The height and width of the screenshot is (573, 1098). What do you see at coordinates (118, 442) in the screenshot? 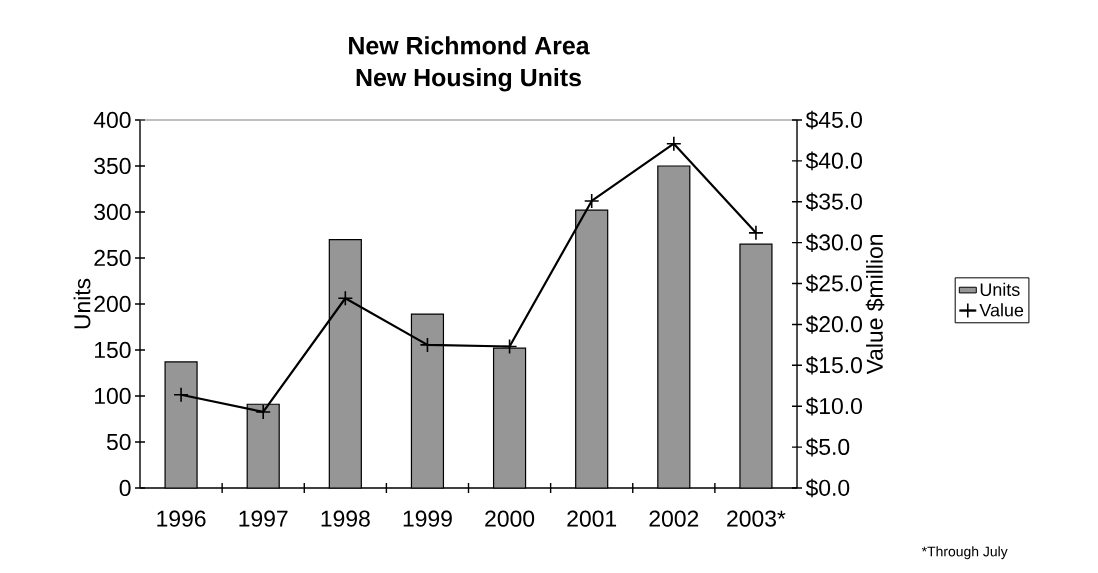
I see `y-tick-label: 50` at bounding box center [118, 442].